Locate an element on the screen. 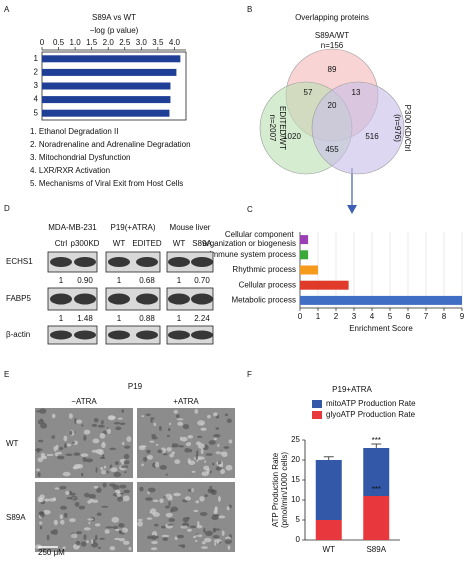 This screenshot has width=474, height=565. x-tick-label: S89A is located at coordinates (376, 549).